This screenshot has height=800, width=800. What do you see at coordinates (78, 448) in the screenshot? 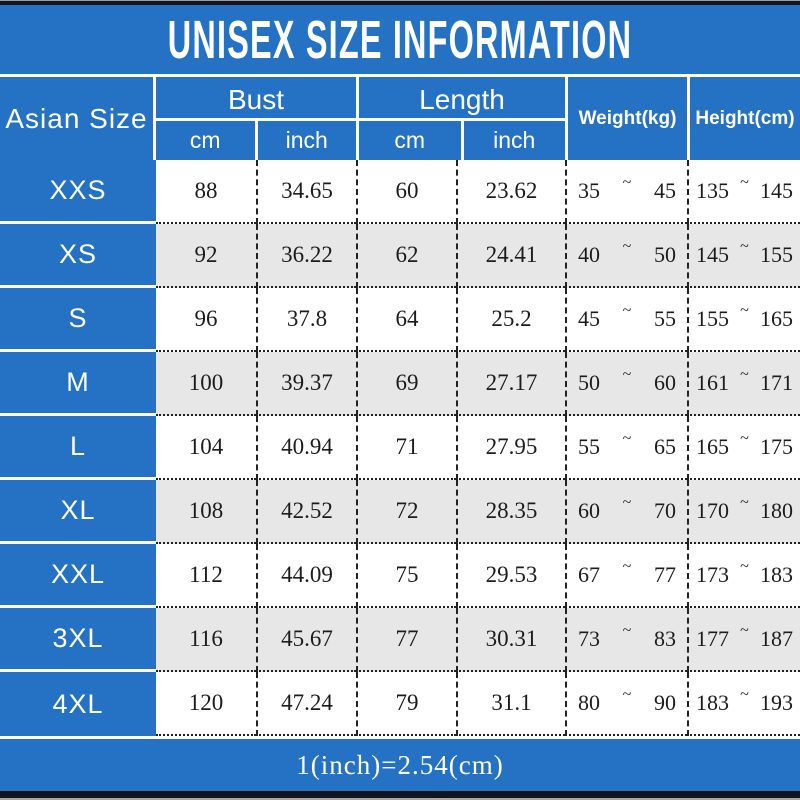
I see `size-label: L` at bounding box center [78, 448].